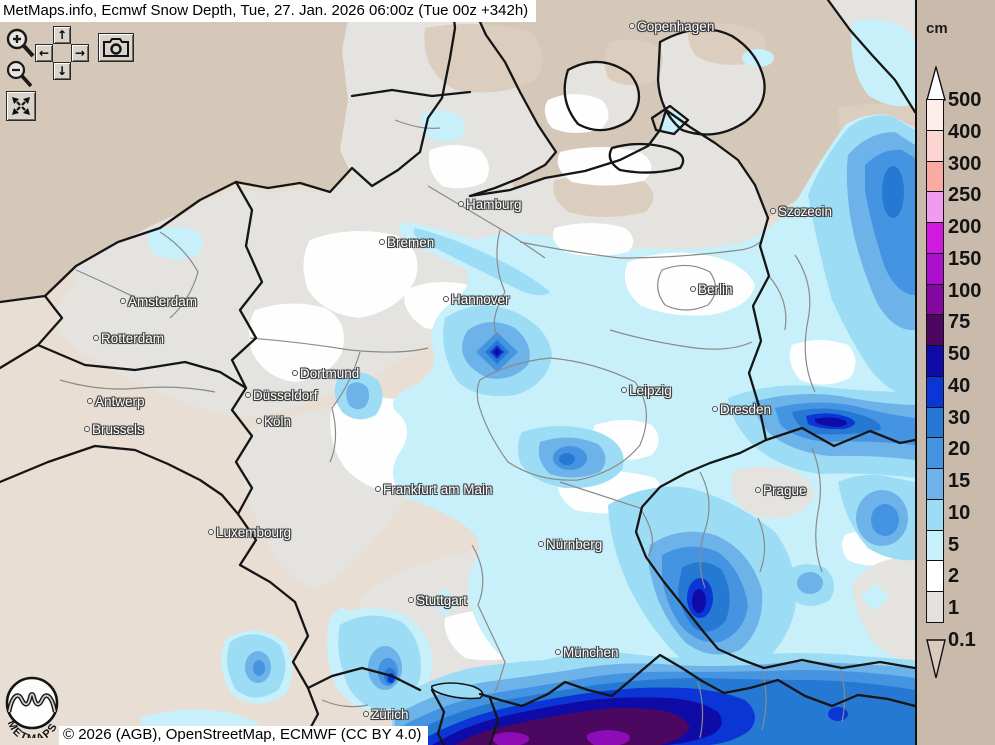 This screenshot has height=745, width=995. I want to click on arrow-left-icon: ←, so click(44, 53).